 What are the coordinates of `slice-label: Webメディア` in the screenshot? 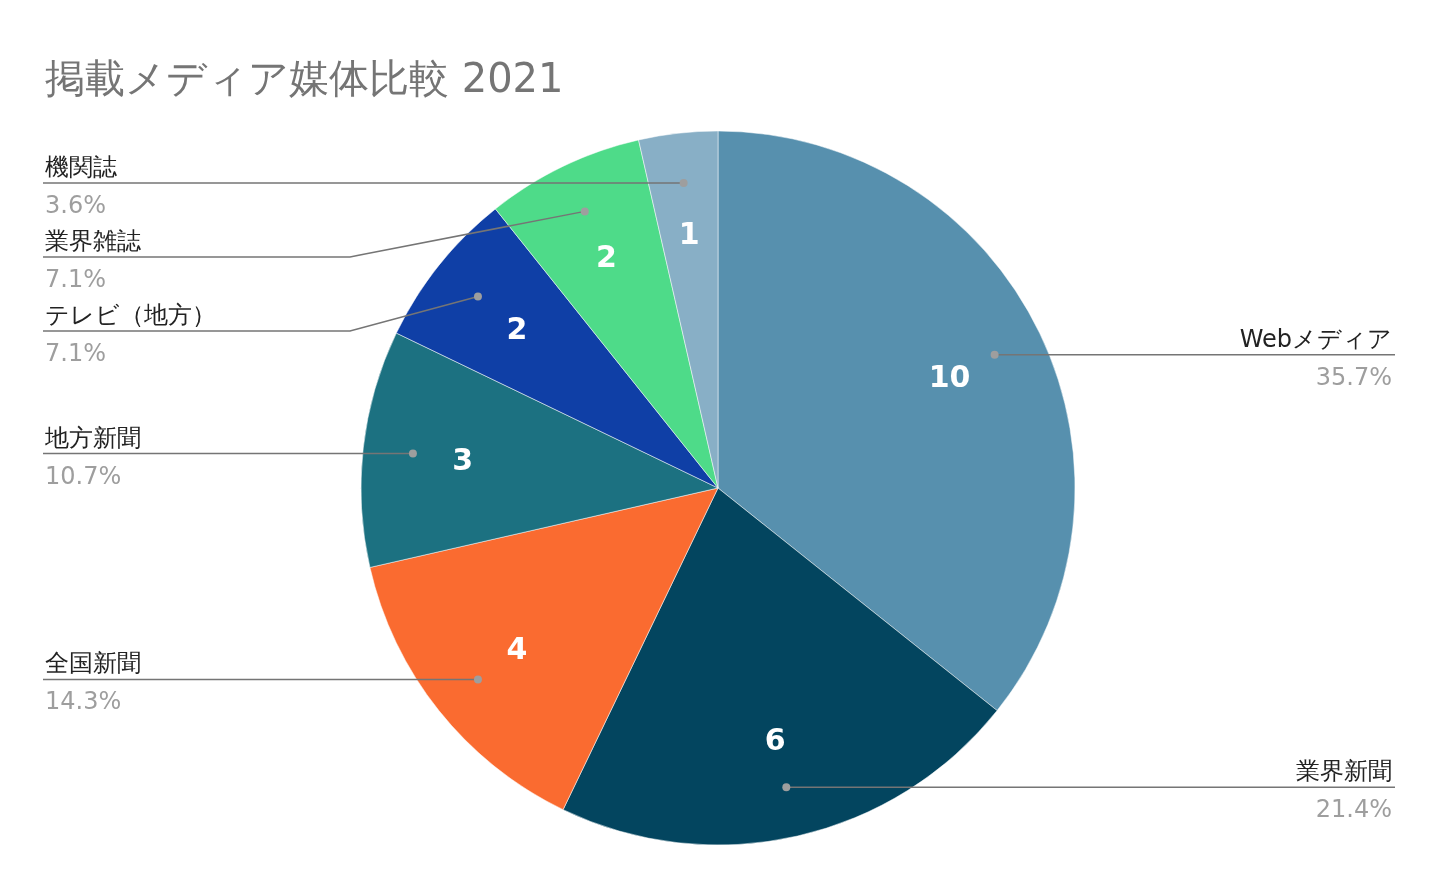 It's located at (1315, 338).